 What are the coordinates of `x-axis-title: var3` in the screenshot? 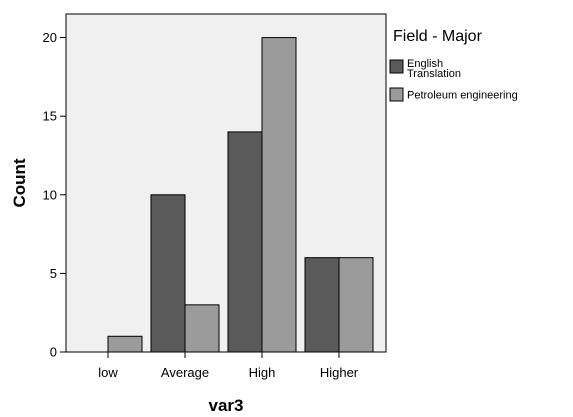 It's located at (226, 405).